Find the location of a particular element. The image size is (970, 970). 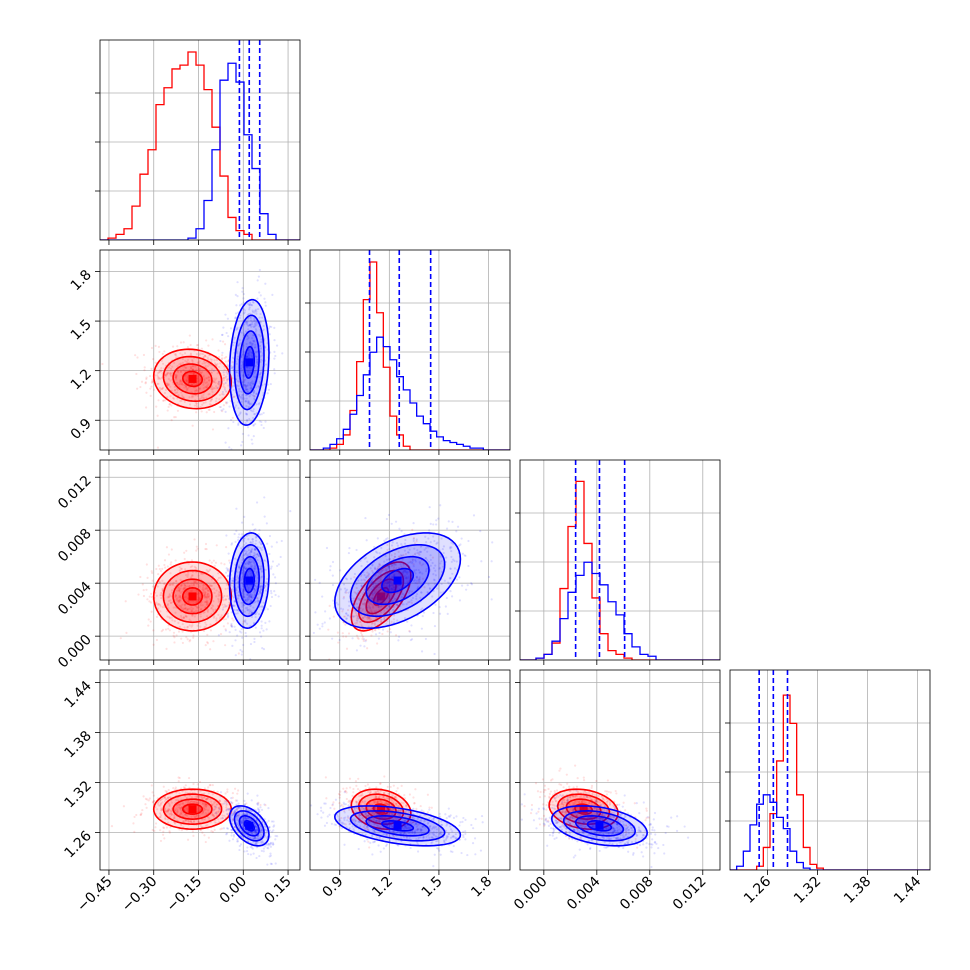

density-peak is located at coordinates (397, 580).